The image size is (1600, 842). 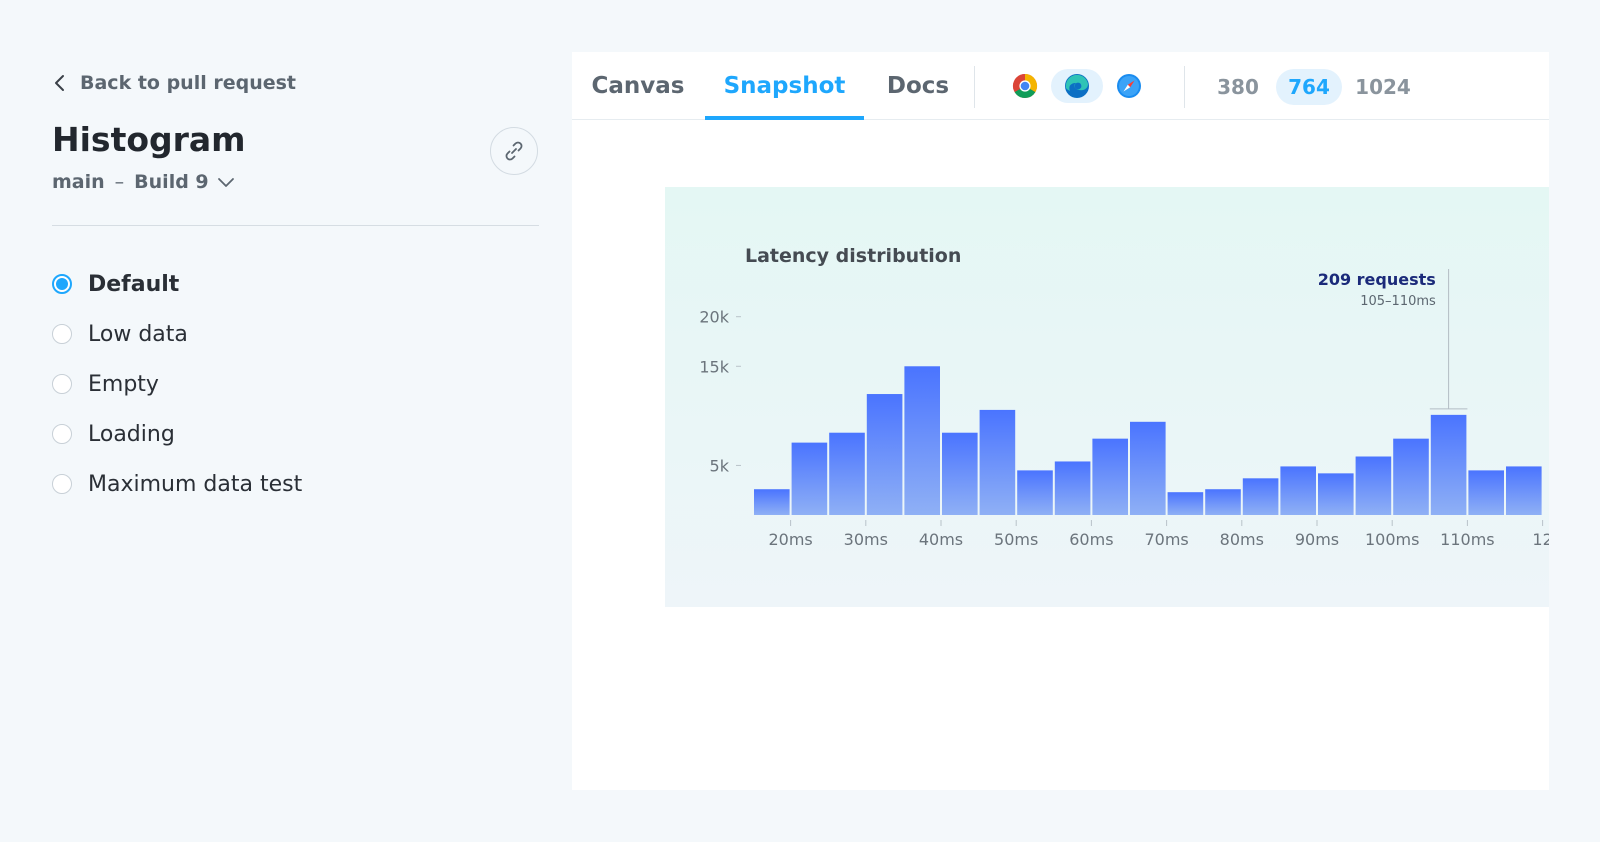 I want to click on chrome-icon, so click(x=1025, y=86).